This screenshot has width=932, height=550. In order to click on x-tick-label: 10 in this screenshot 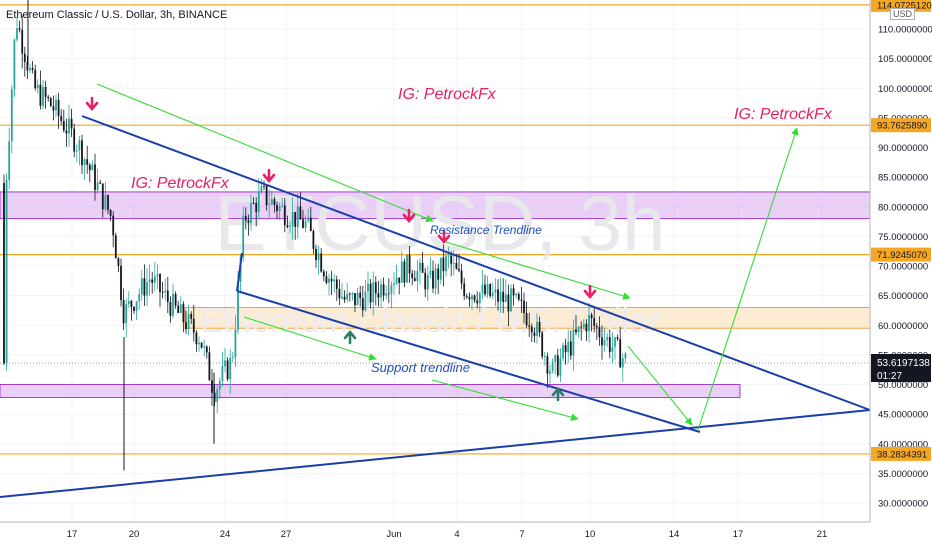, I will do `click(590, 534)`.